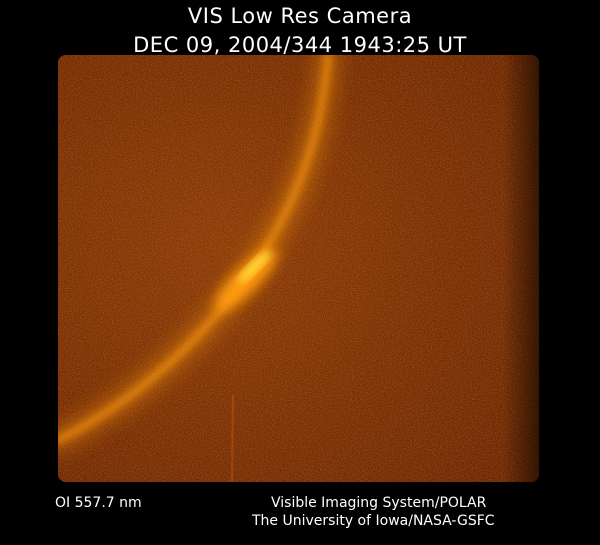  I want to click on image-vertical-streak, so click(232, 438).